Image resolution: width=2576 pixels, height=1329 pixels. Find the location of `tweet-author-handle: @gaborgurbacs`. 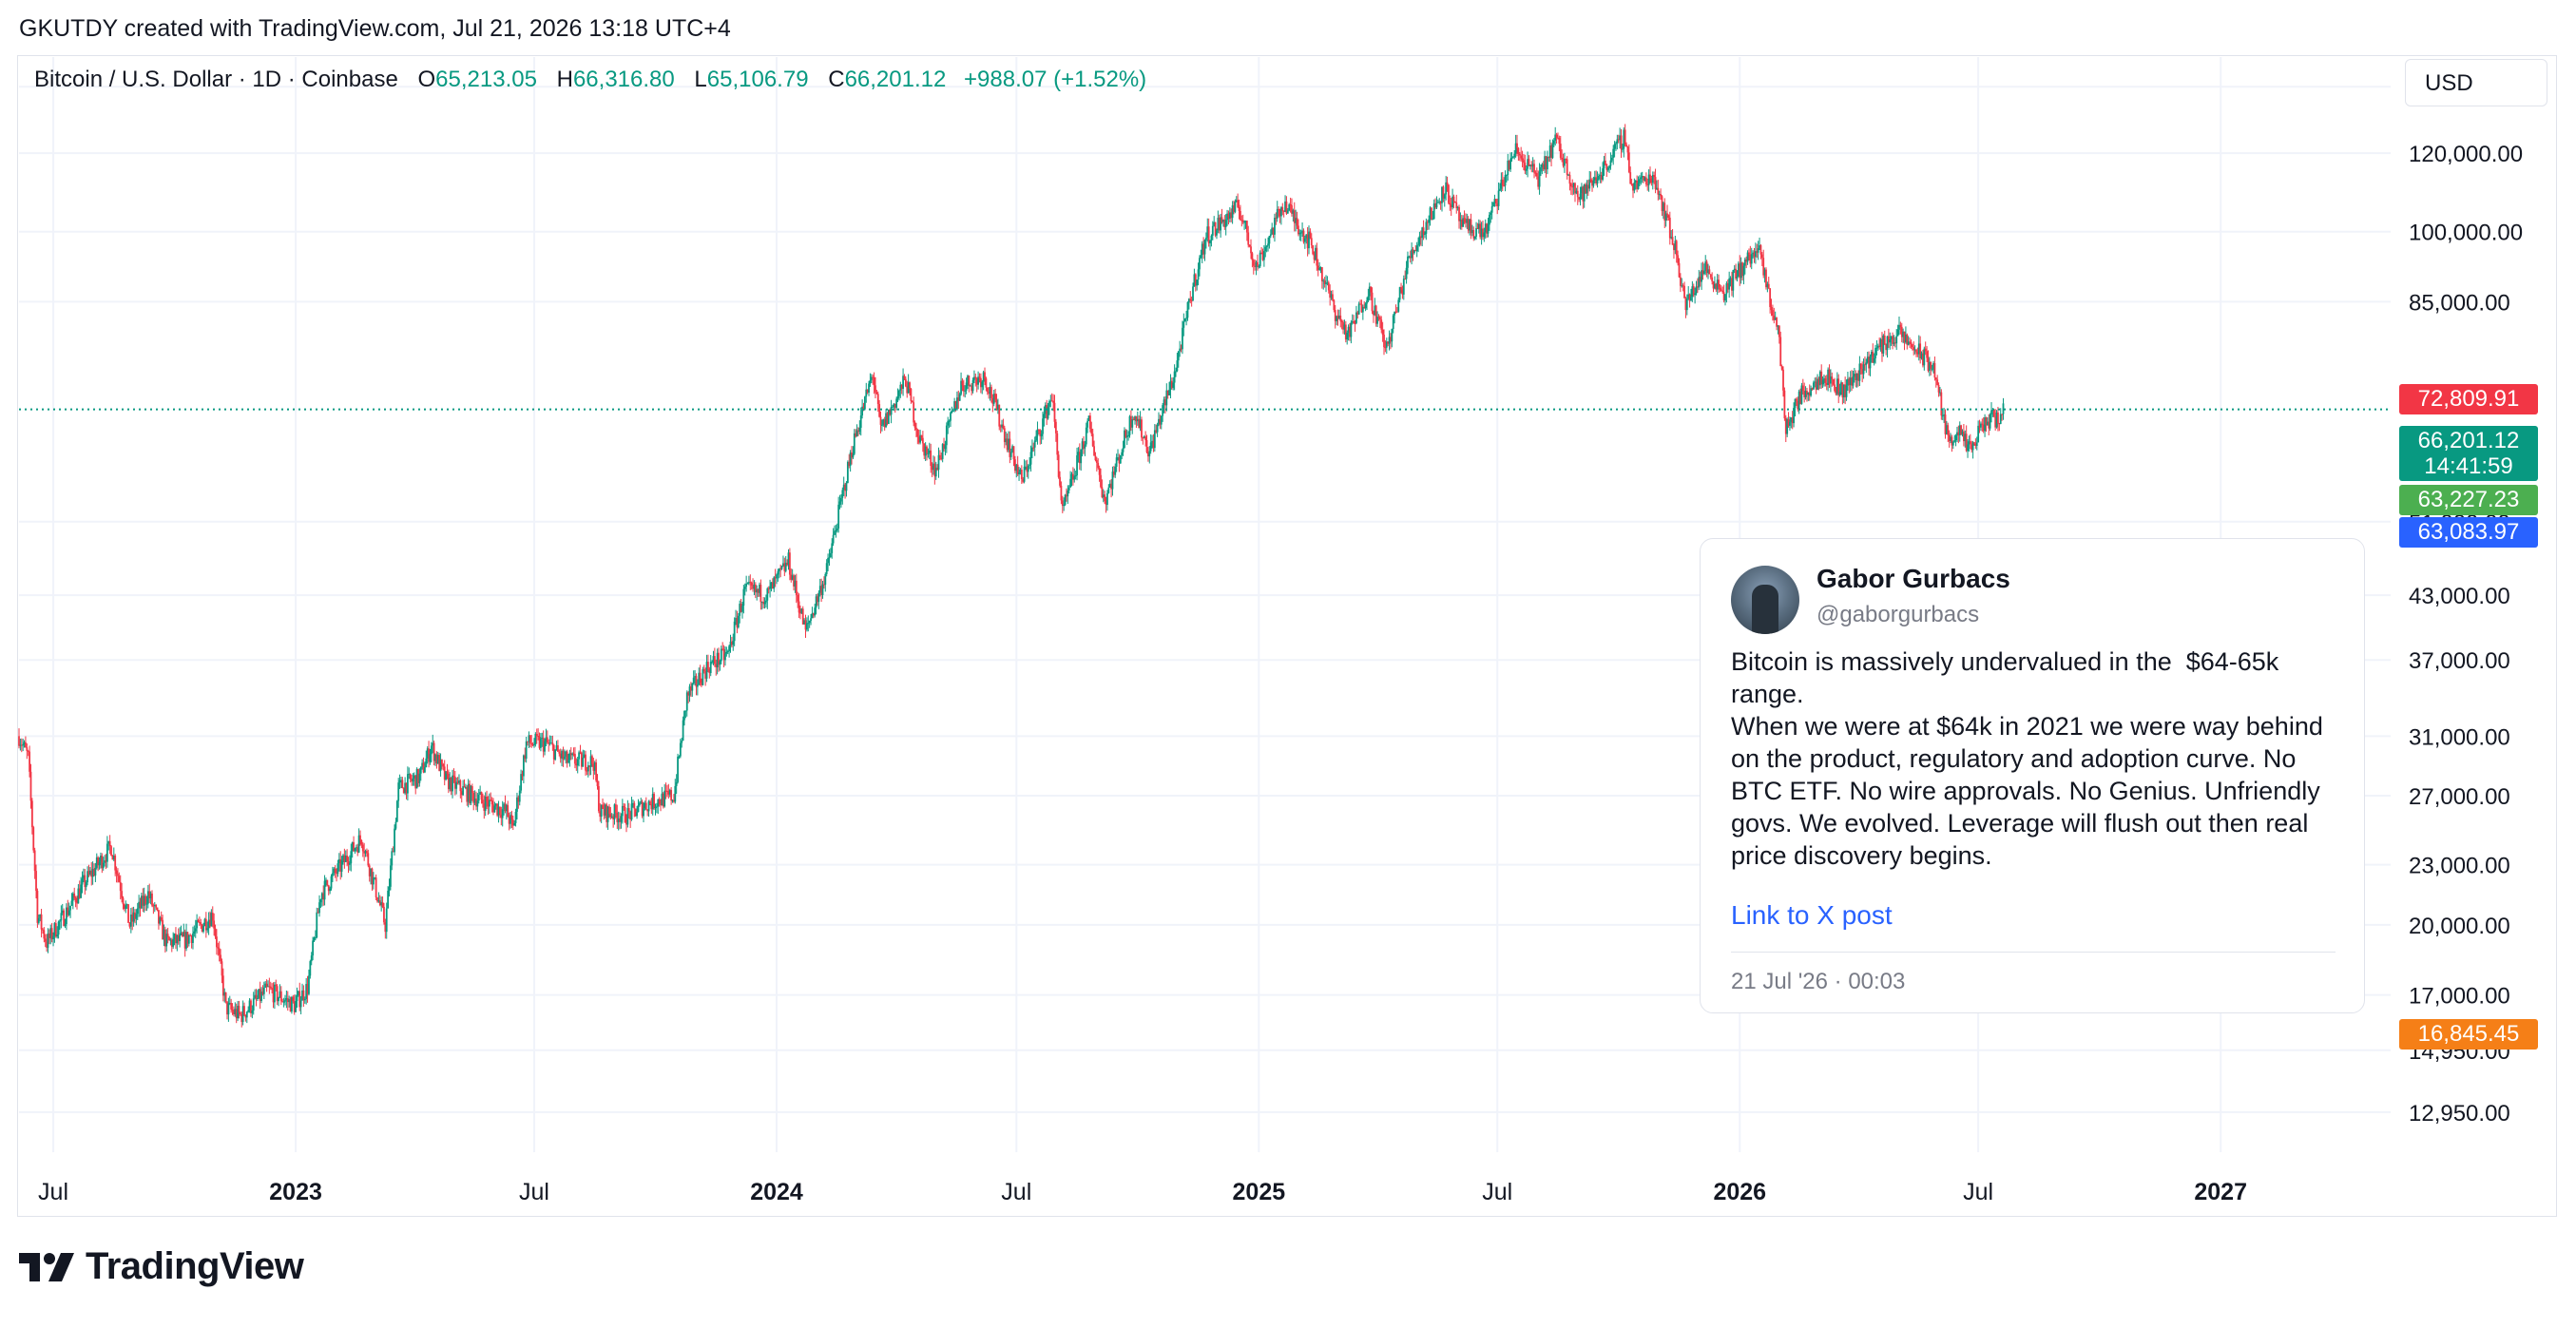

tweet-author-handle: @gaborgurbacs is located at coordinates (1898, 614).